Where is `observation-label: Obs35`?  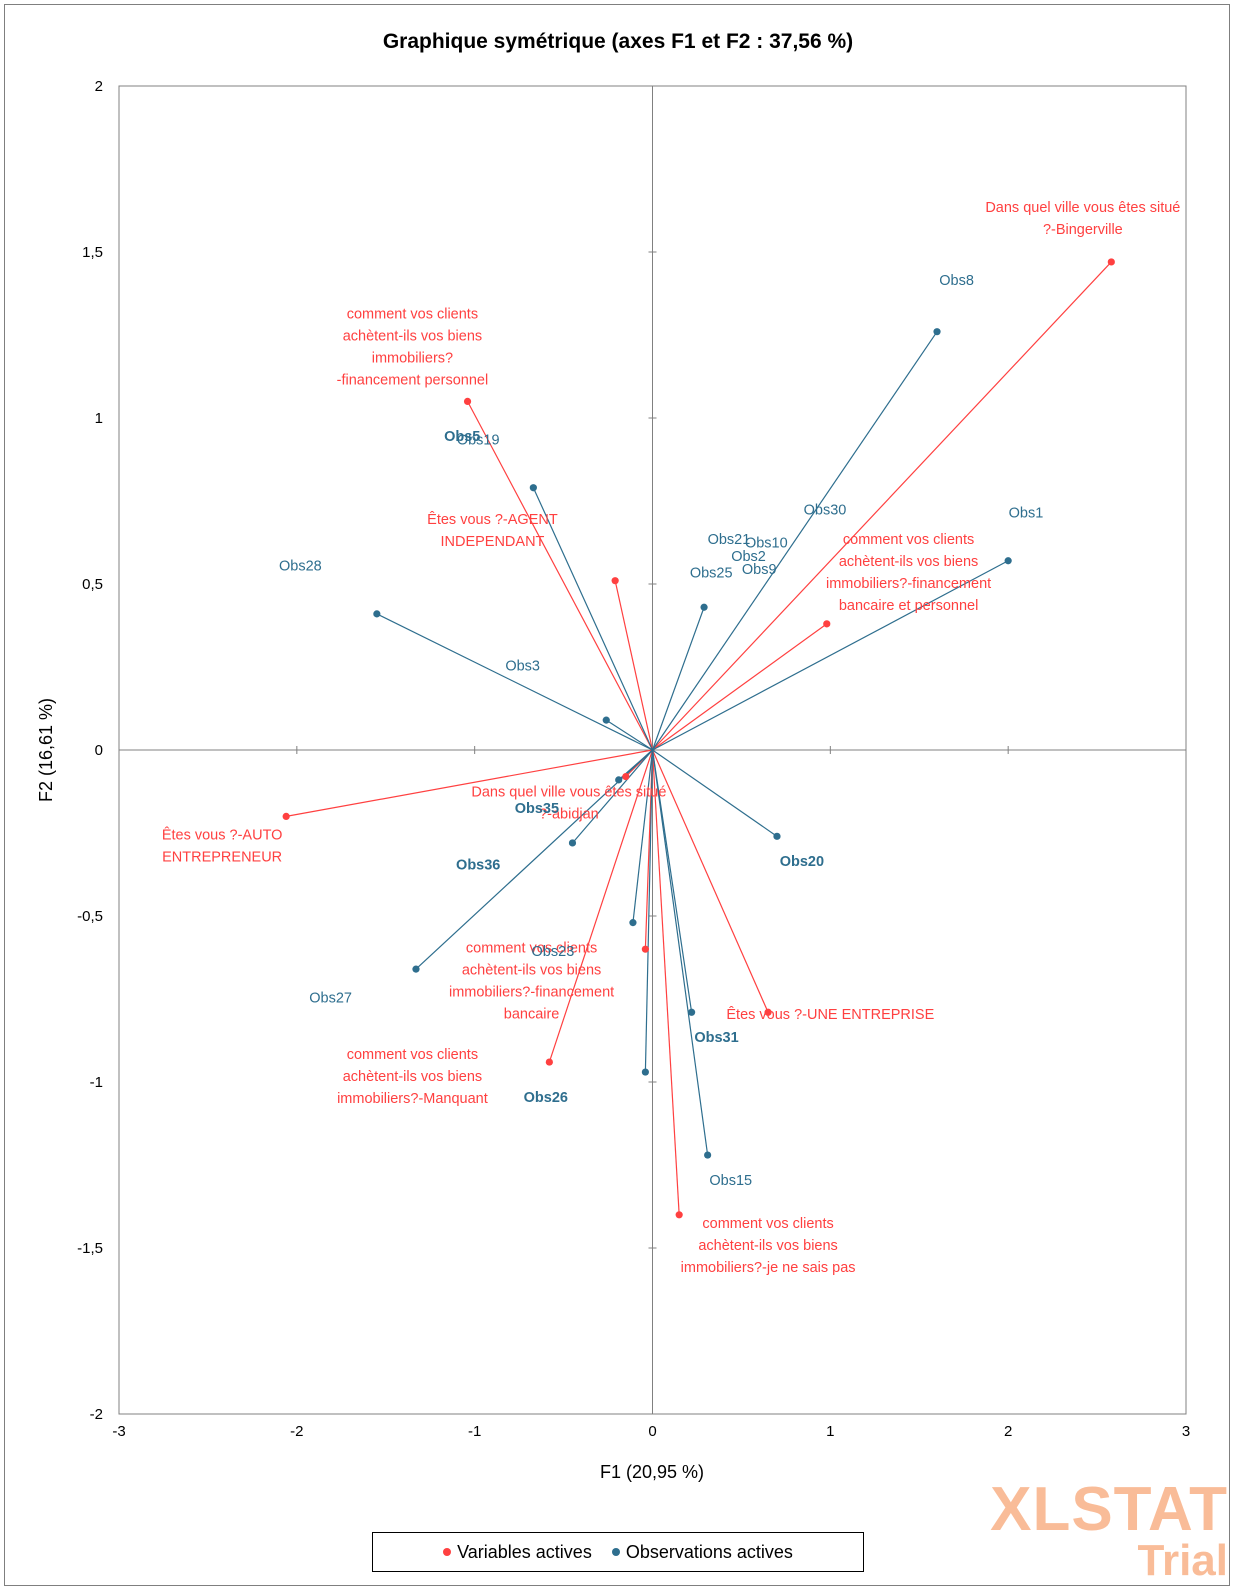
observation-label: Obs35 is located at coordinates (537, 809).